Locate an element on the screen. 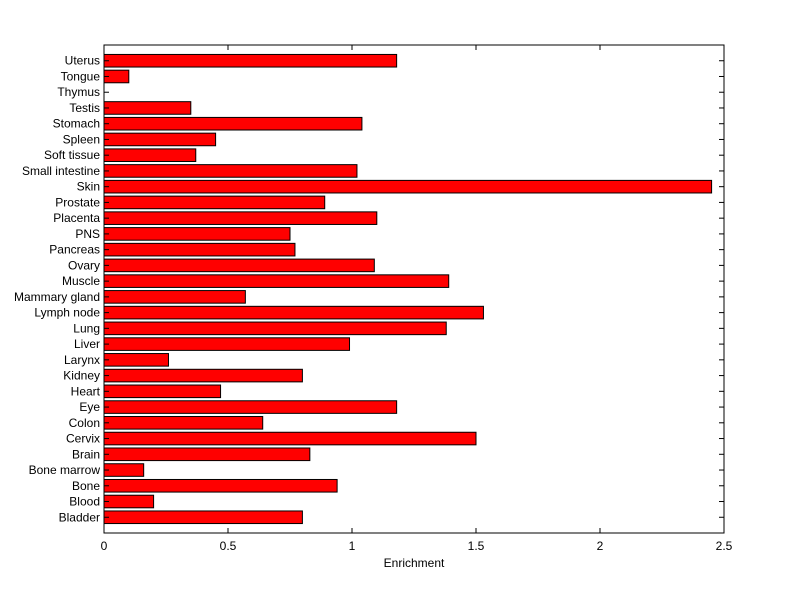  bar-pns is located at coordinates (197, 234).